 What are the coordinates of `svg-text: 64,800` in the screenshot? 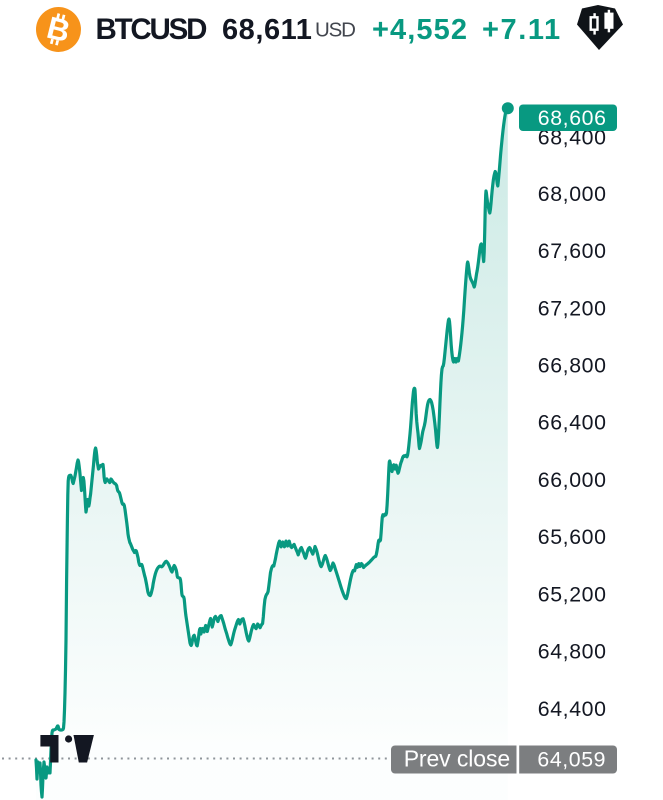 It's located at (572, 652).